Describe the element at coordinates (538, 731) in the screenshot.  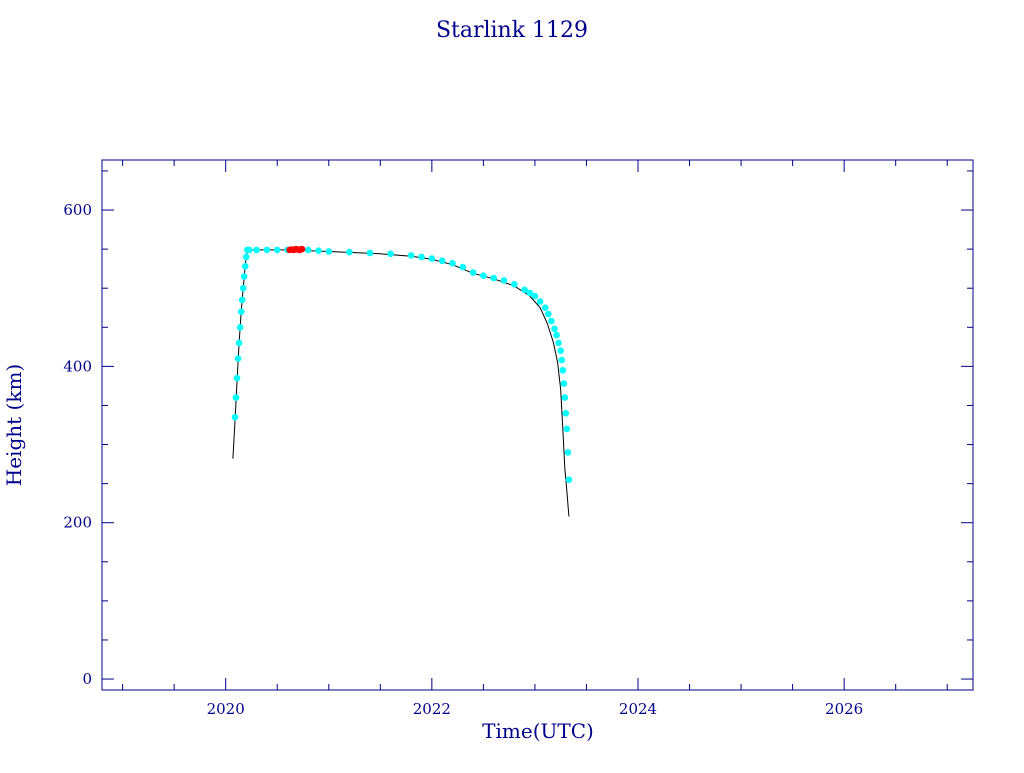
I see `x-axis-label: Time(UTC)` at that location.